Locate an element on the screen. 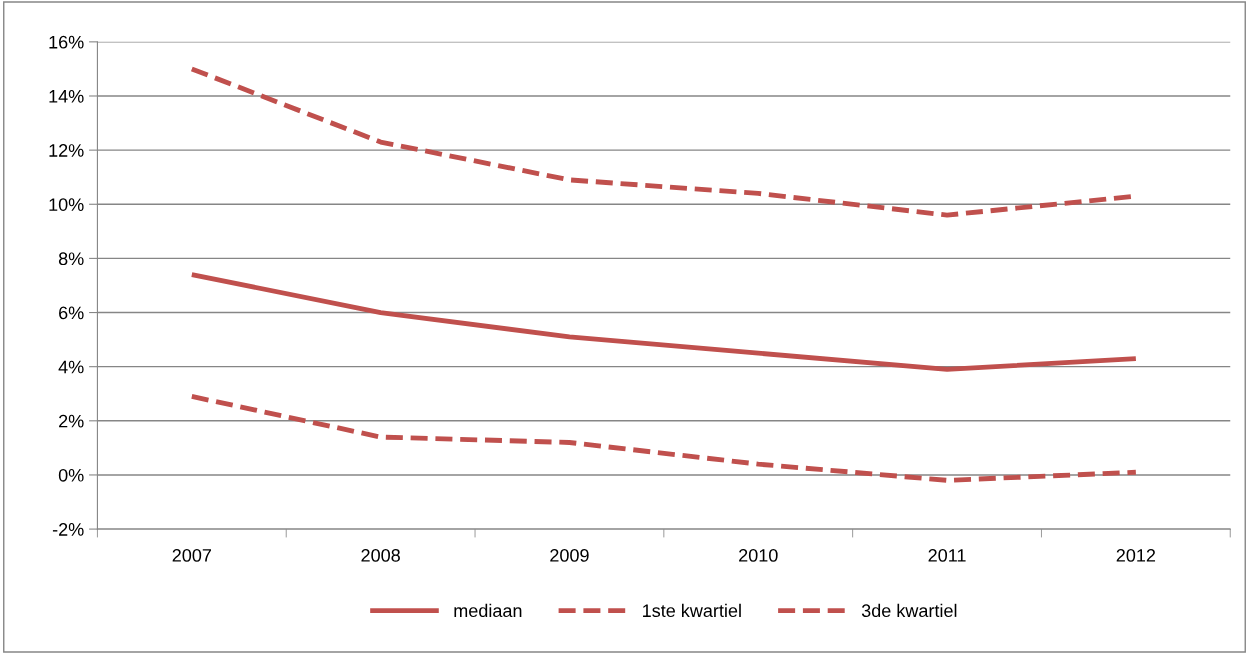  x-tick-label: 2007 is located at coordinates (191, 555).